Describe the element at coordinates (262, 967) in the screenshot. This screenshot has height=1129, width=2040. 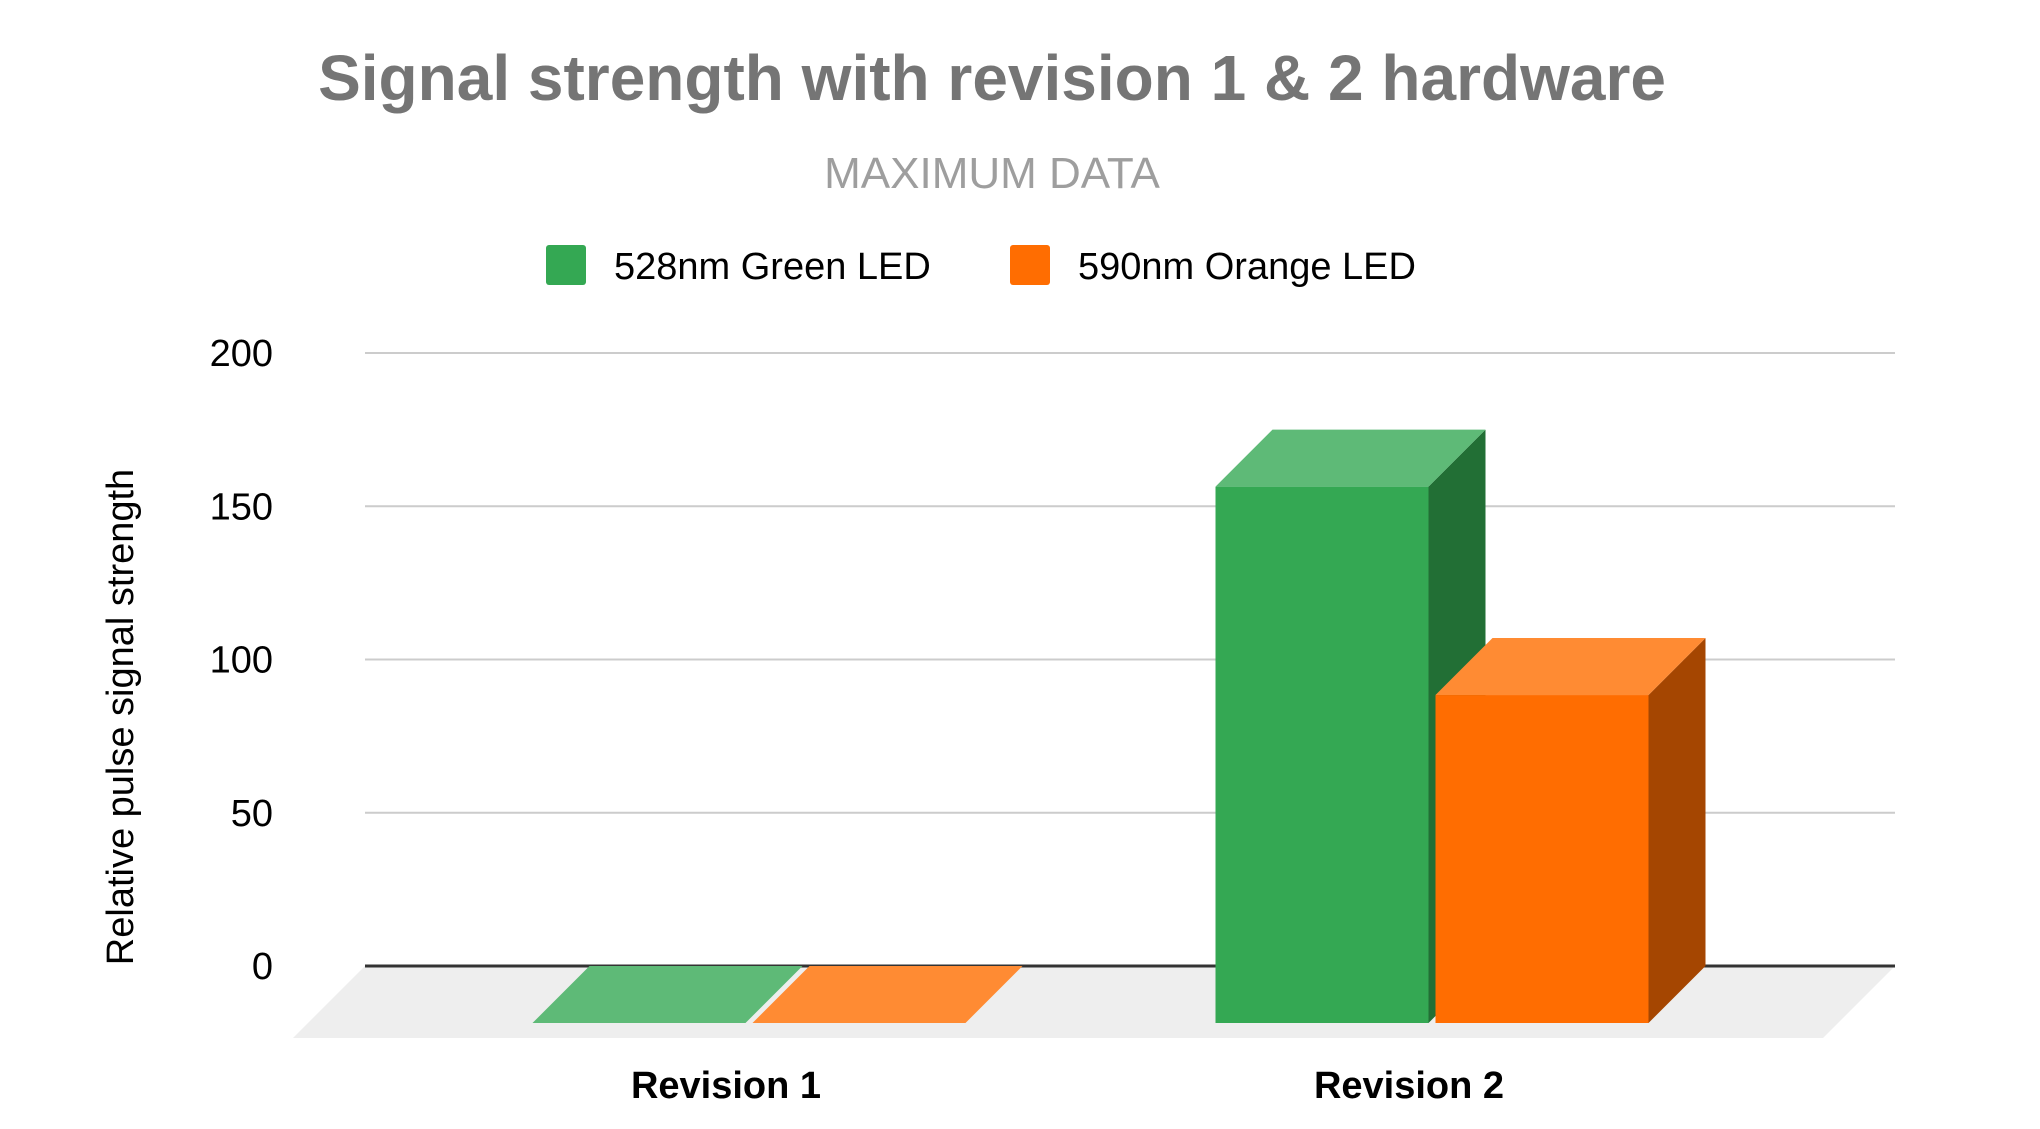
I see `y-tick-label: 0` at that location.